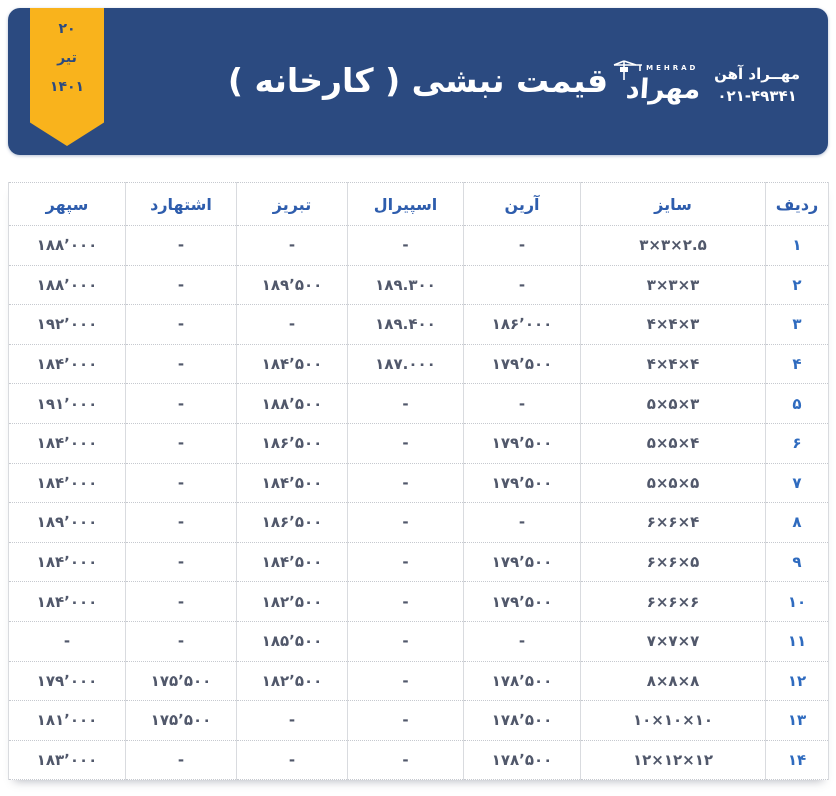  I want to click on header-row: ردیف سایز آرین اسپیرال تبریز اشتهارد سپهر, so click(418, 204).